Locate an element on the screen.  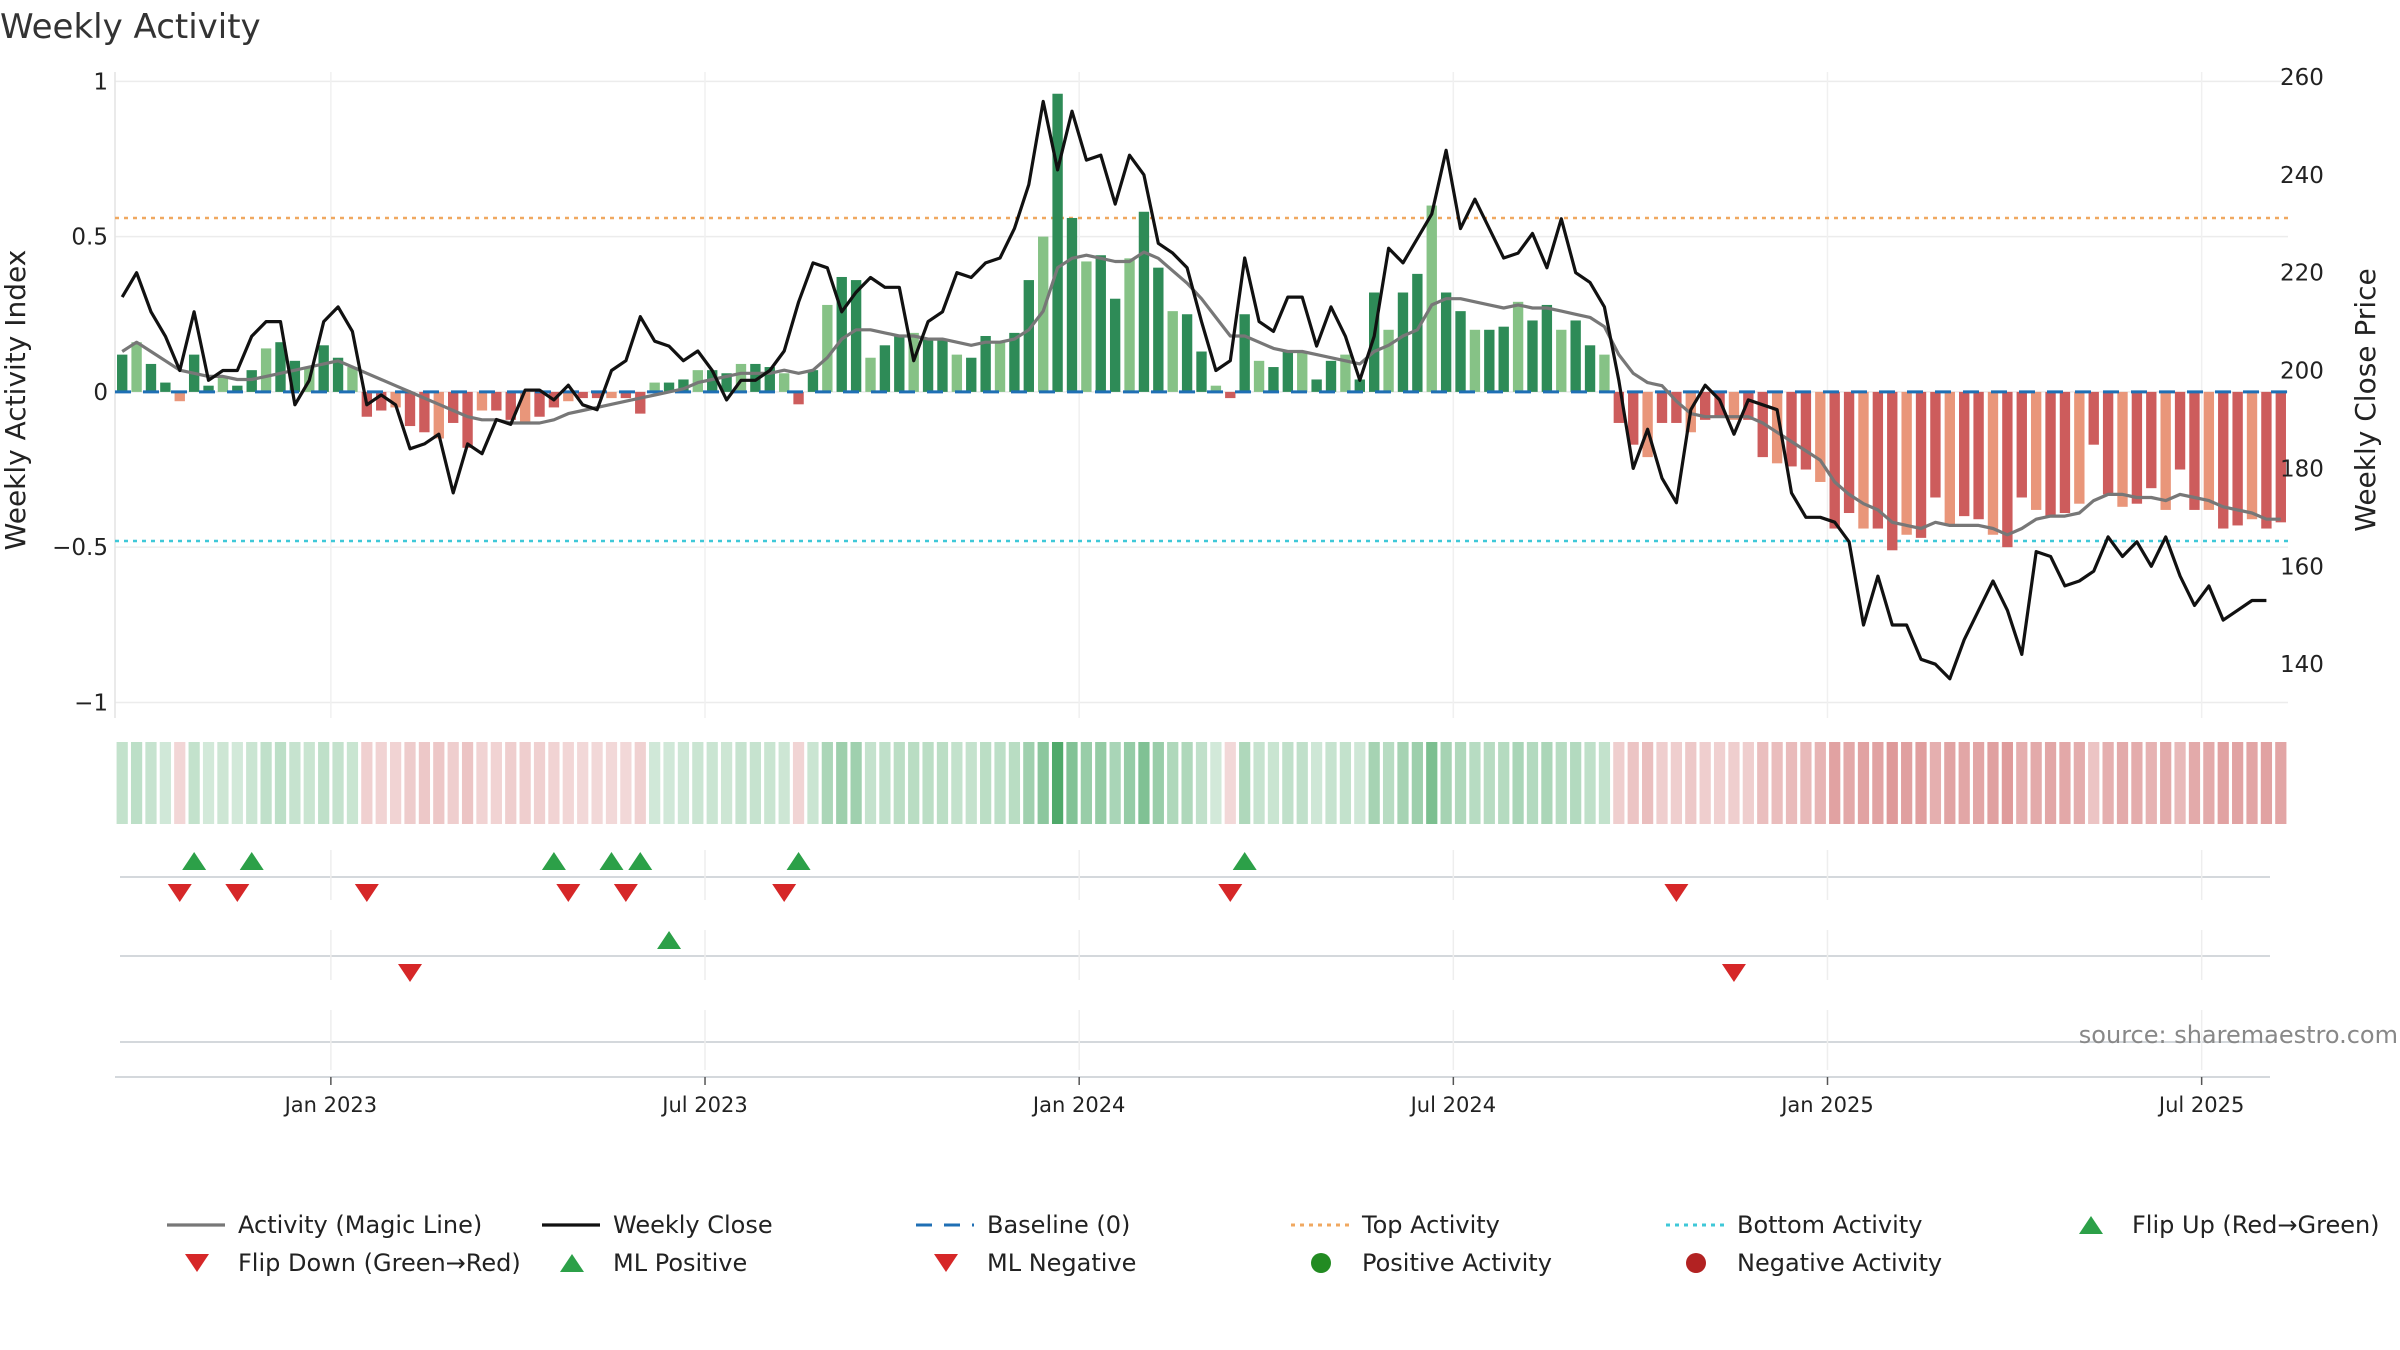
ml-positive-marker is located at coordinates (669, 940).